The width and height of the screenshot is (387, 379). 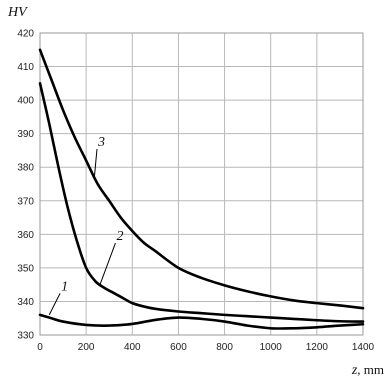 What do you see at coordinates (25, 336) in the screenshot?
I see `y-tick-label-330: 330` at bounding box center [25, 336].